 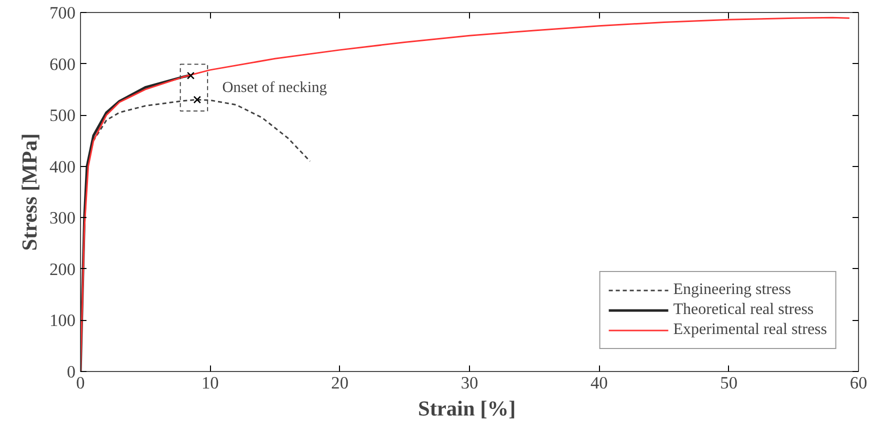 I want to click on y-axis-title: Stress [MPa], so click(x=30, y=192).